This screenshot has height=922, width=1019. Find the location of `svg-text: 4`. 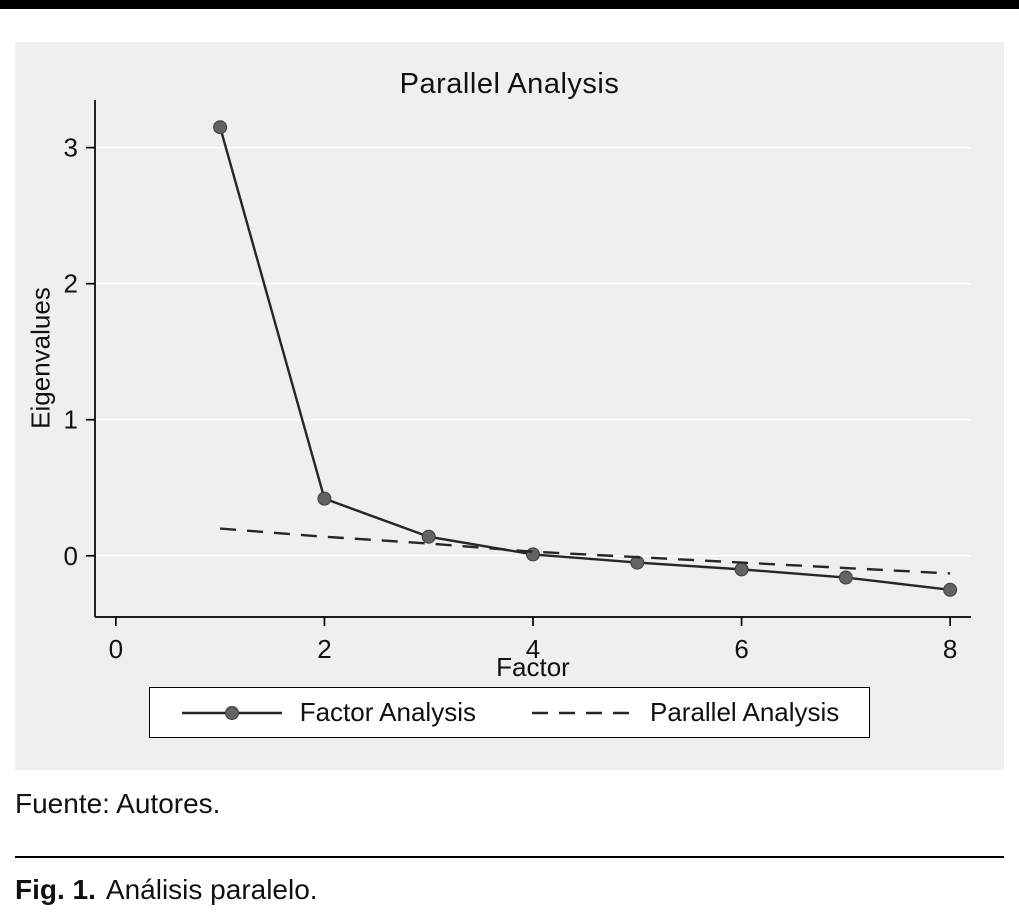

svg-text: 4 is located at coordinates (533, 649).